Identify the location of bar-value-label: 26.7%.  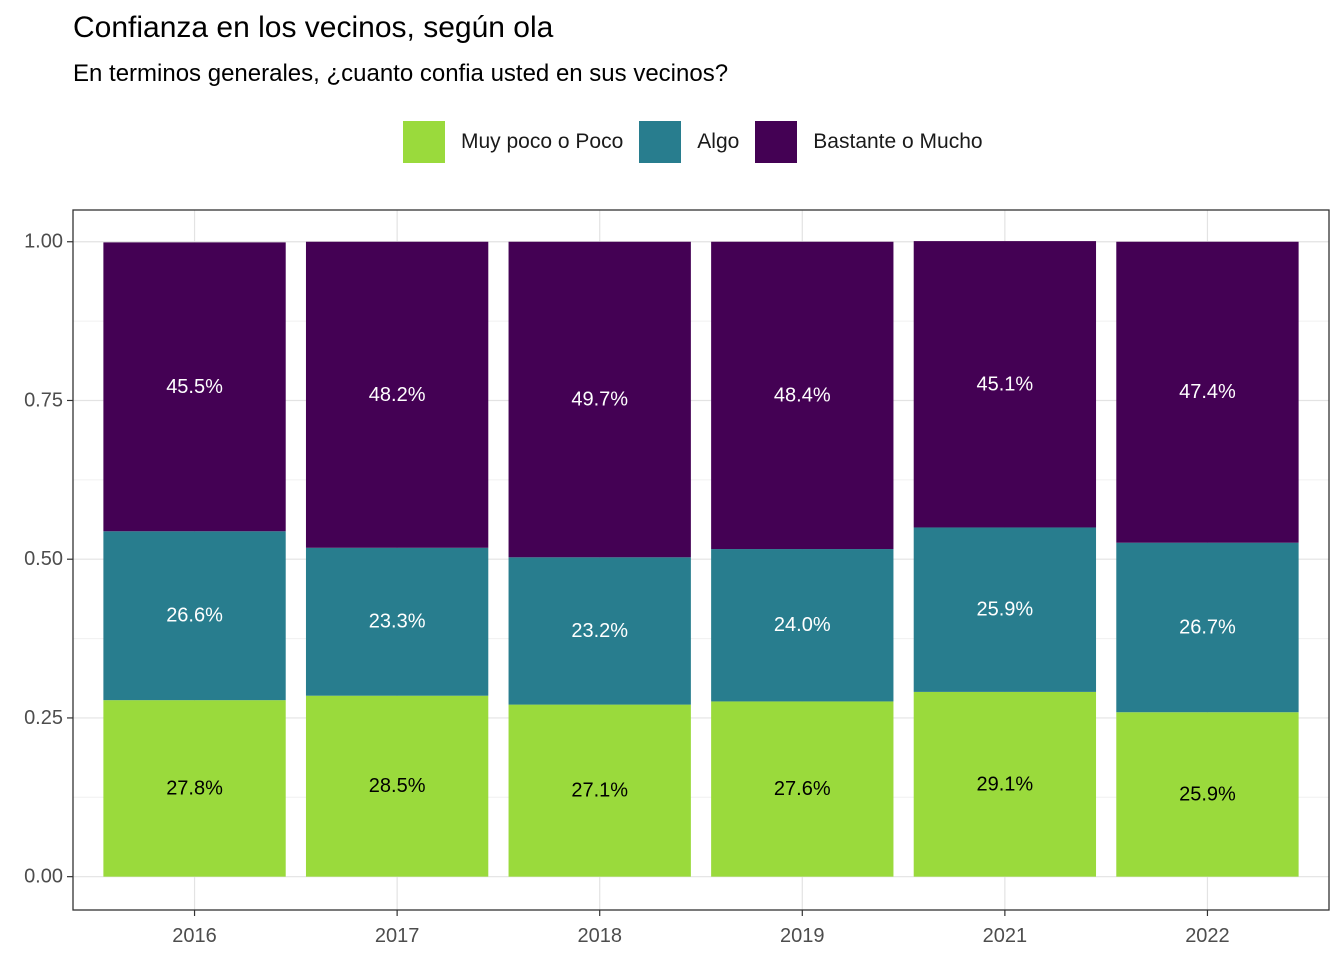
(1207, 627).